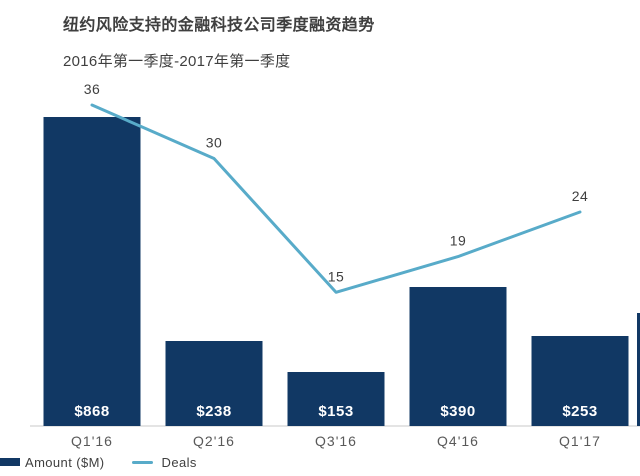  Describe the element at coordinates (92, 89) in the screenshot. I see `deal-count-label: 36` at that location.